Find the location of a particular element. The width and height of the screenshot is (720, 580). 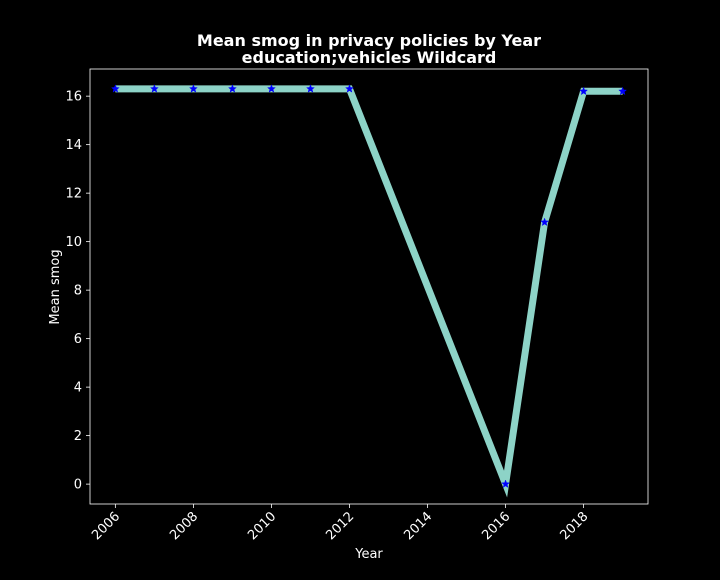

data-point-2011 is located at coordinates (310, 88).